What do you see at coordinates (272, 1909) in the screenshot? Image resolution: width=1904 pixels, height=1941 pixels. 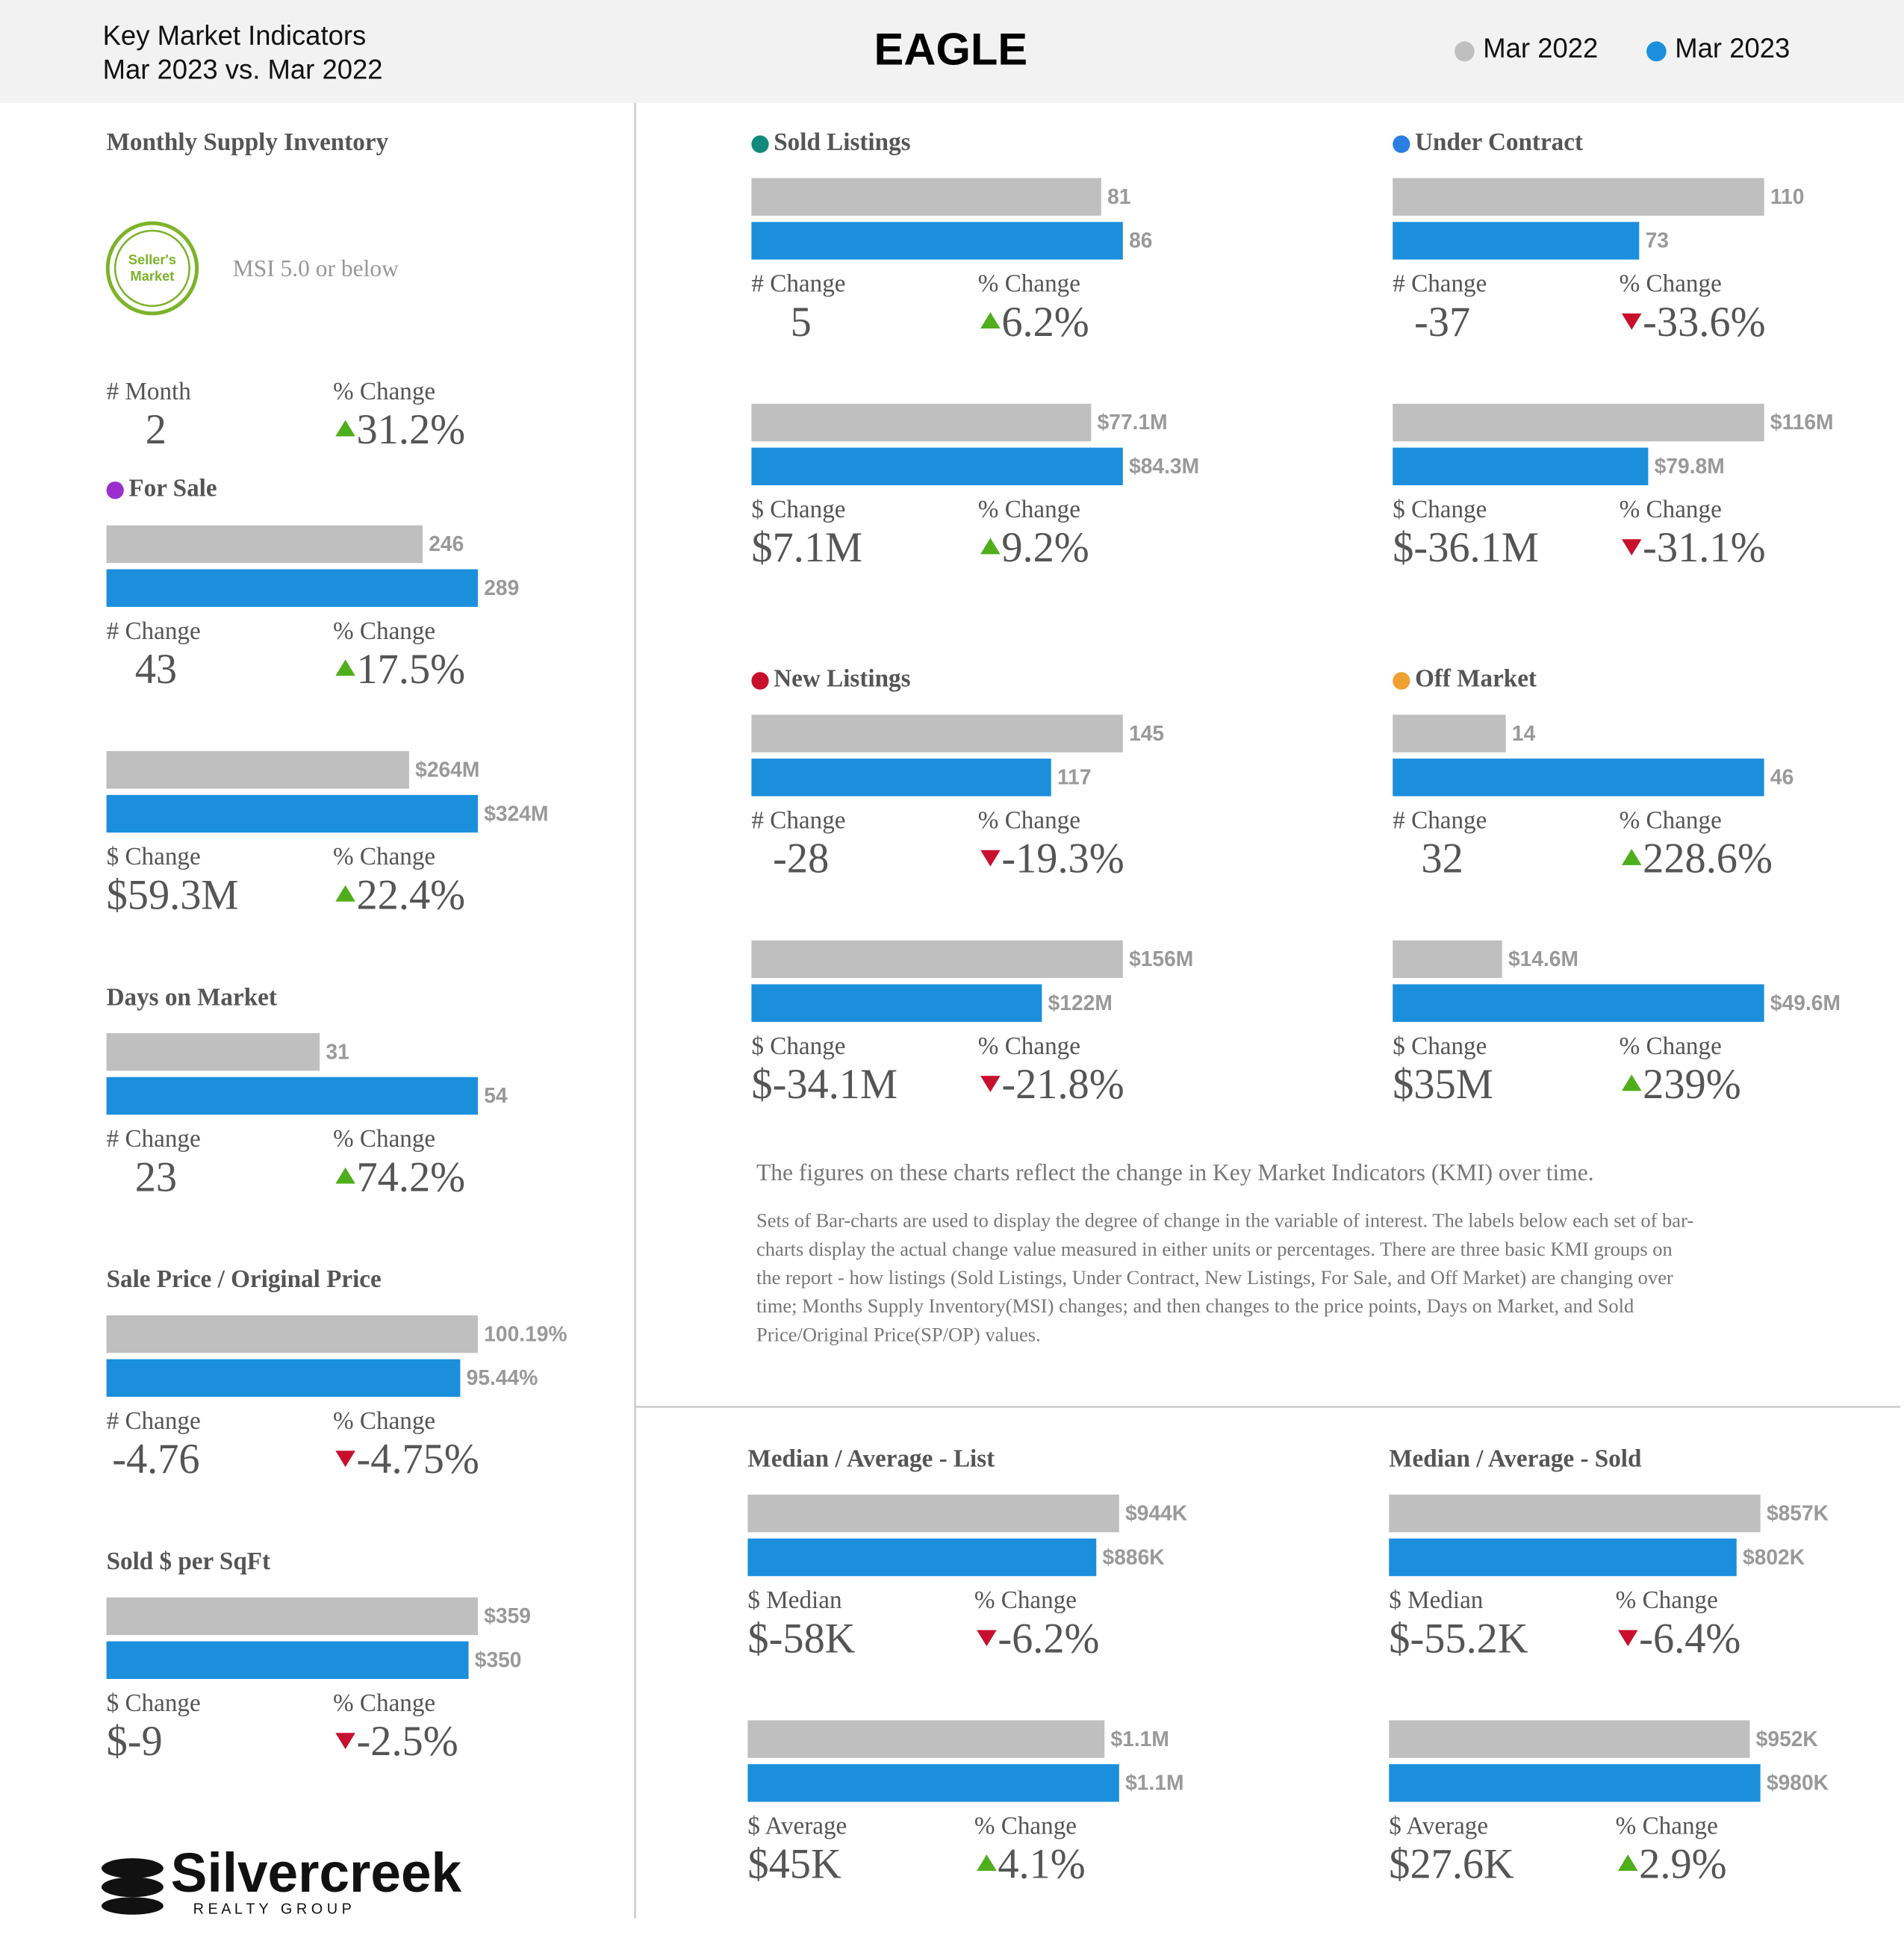 I see `logo-tagline: R E A L T Y G R O U P` at bounding box center [272, 1909].